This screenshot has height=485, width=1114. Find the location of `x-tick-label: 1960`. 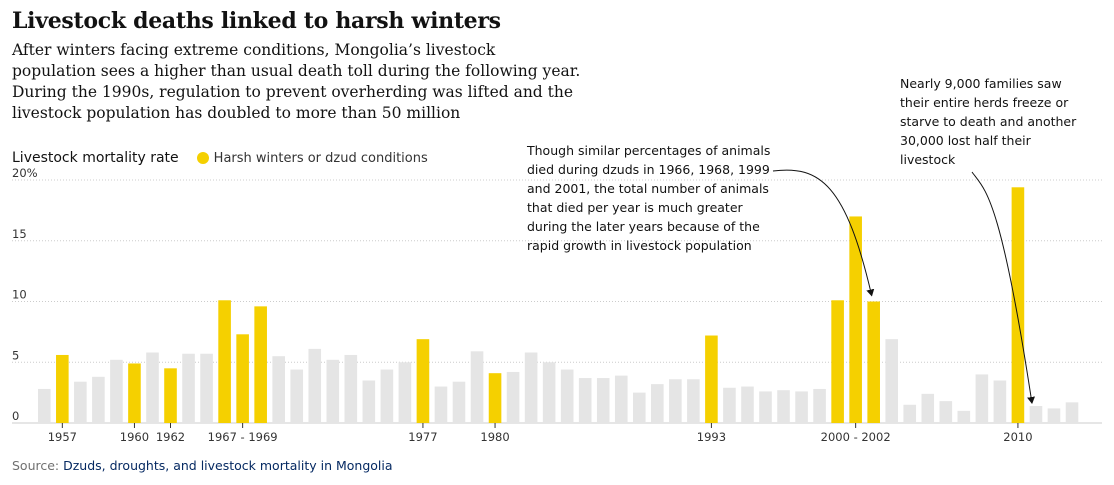

x-tick-label: 1960 is located at coordinates (134, 437).